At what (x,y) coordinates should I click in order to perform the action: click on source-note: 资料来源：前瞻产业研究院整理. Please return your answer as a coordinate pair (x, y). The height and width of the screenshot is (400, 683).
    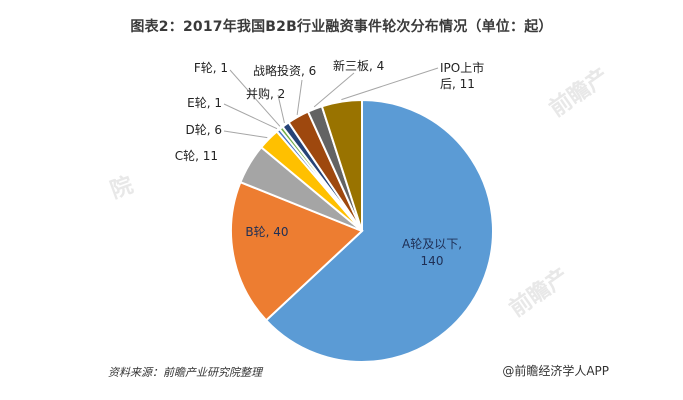
    Looking at the image, I should click on (185, 372).